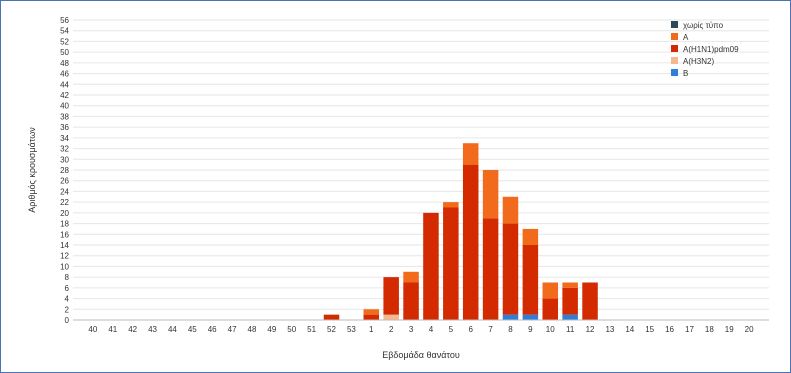 The width and height of the screenshot is (791, 373). Describe the element at coordinates (192, 329) in the screenshot. I see `x-tick-label: 45` at that location.